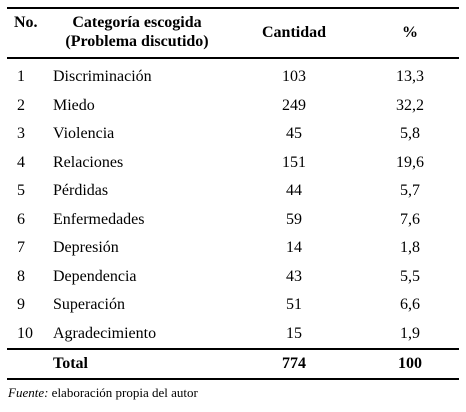  What do you see at coordinates (410, 333) in the screenshot?
I see `row-percent: 1,9` at bounding box center [410, 333].